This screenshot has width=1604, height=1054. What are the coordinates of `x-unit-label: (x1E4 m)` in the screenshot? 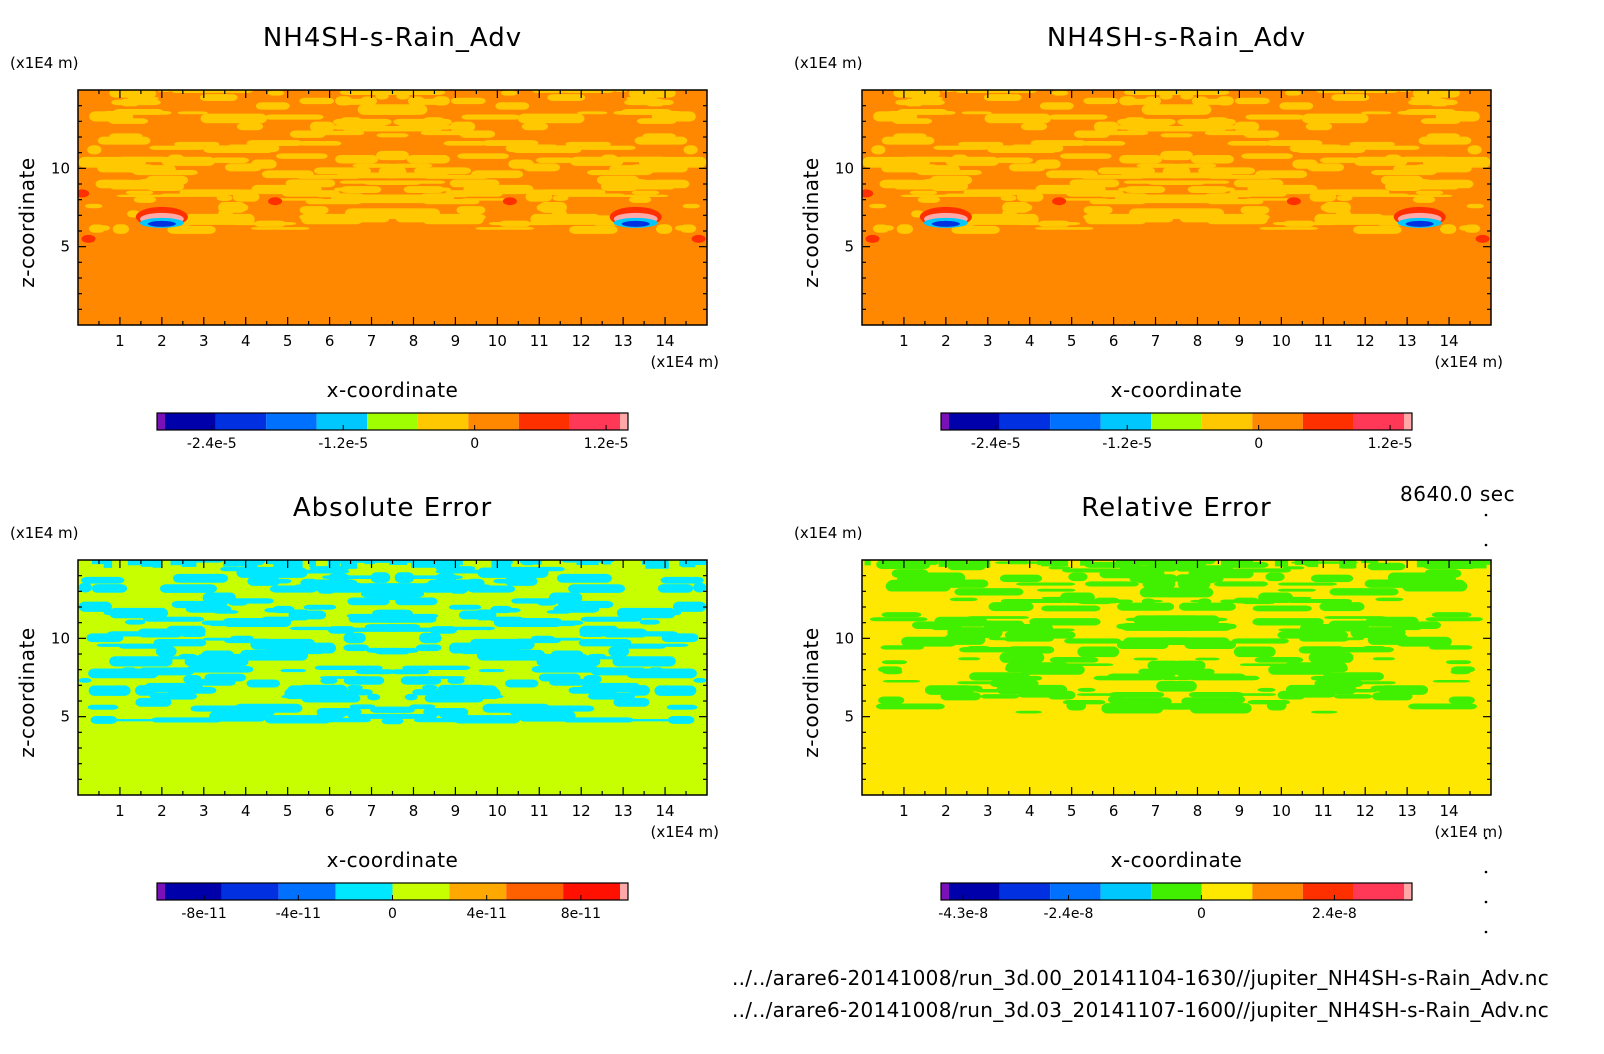 It's located at (684, 832).